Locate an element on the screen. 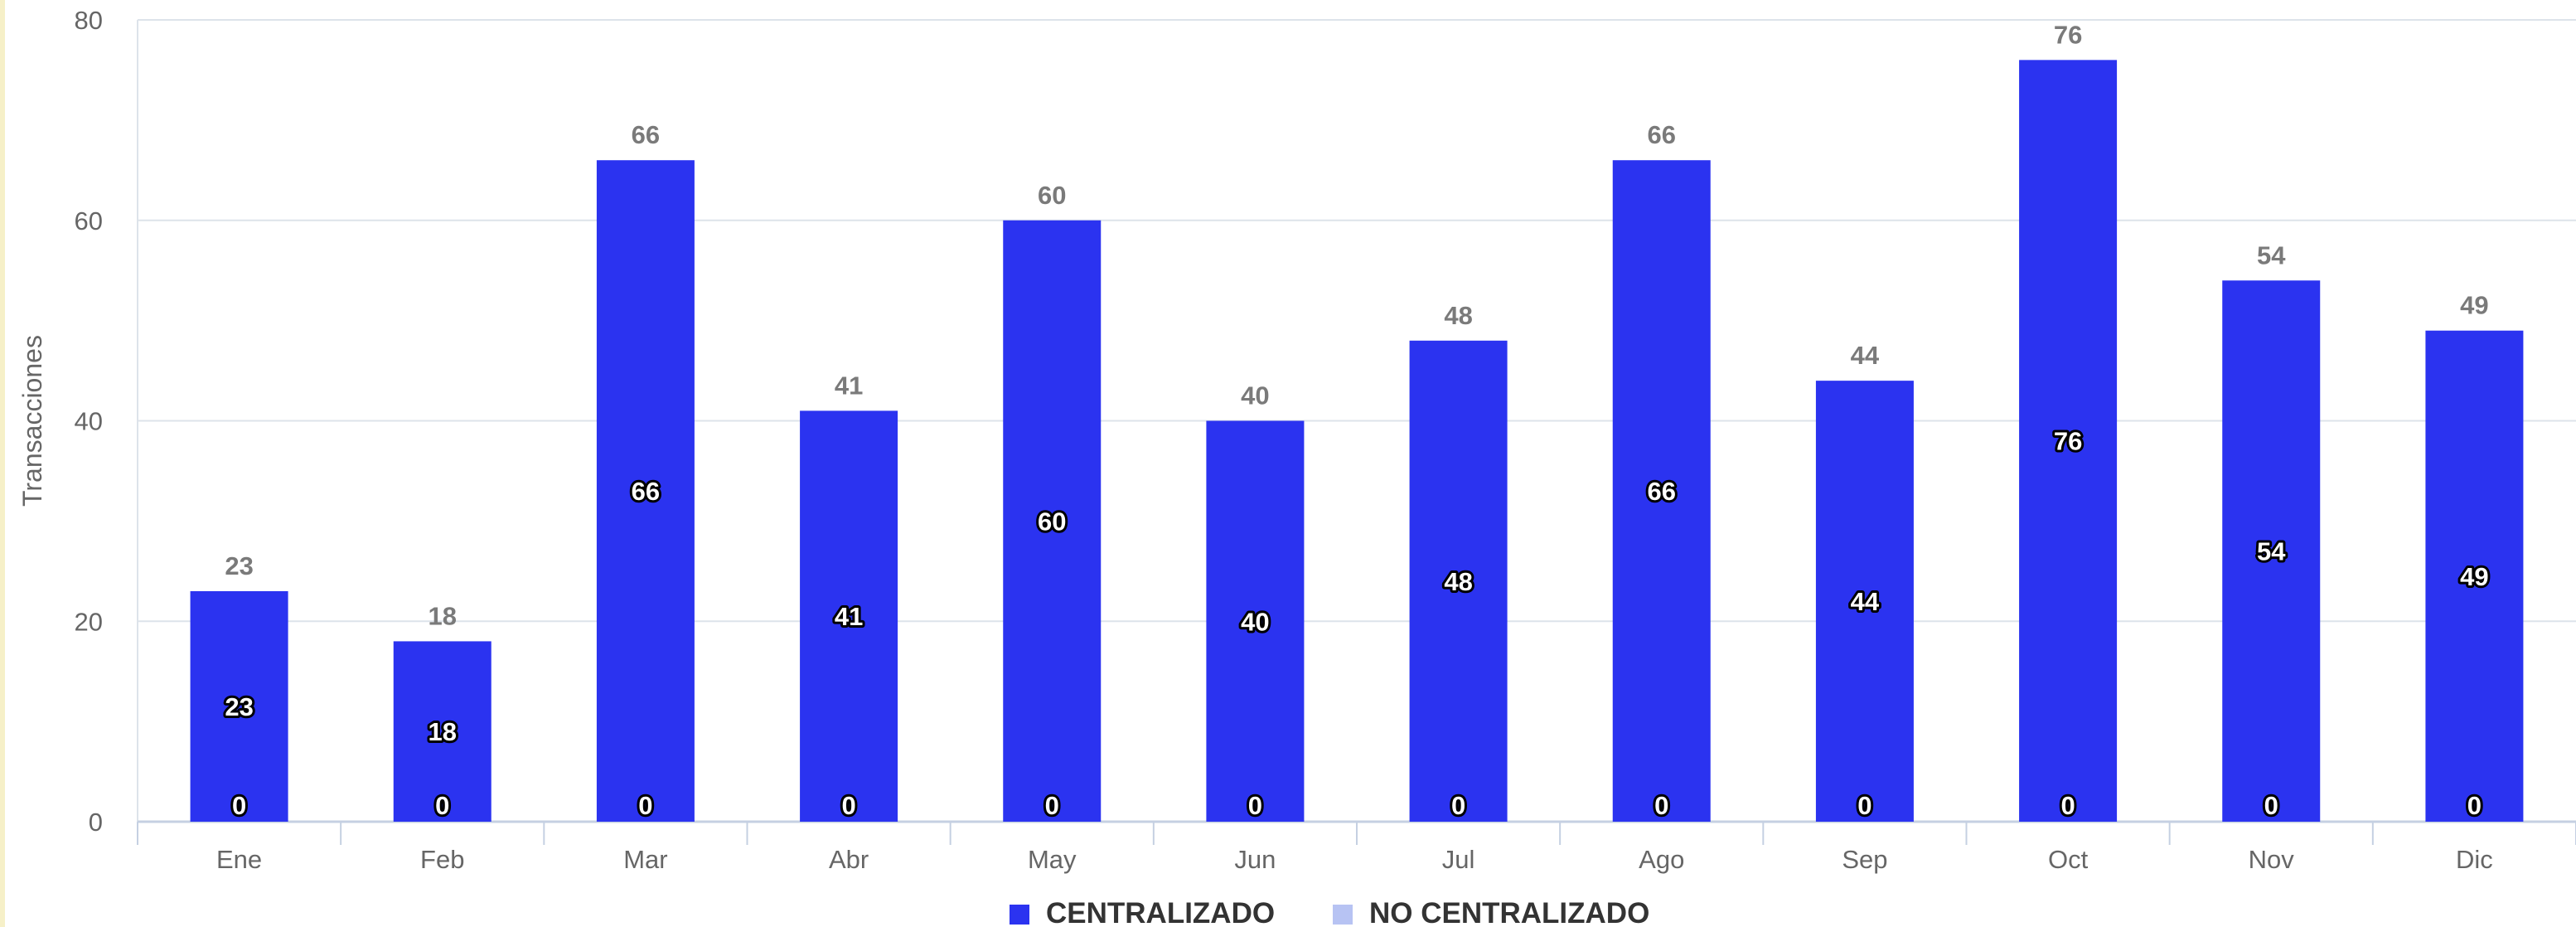  data-label-centralizado: 54 is located at coordinates (2271, 551).